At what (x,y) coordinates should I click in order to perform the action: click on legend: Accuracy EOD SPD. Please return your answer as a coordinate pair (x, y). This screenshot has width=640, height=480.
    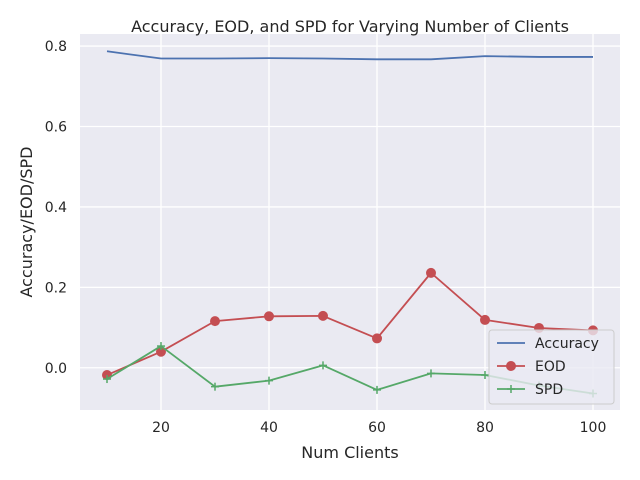
    Looking at the image, I should click on (551, 367).